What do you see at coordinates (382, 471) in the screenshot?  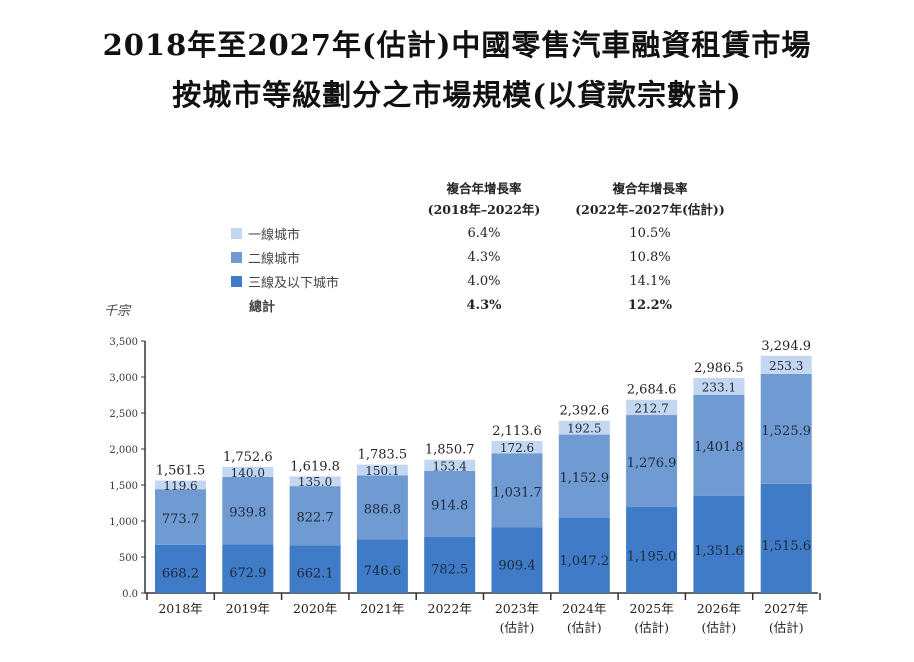 I see `bar-segment-label: 150.1` at bounding box center [382, 471].